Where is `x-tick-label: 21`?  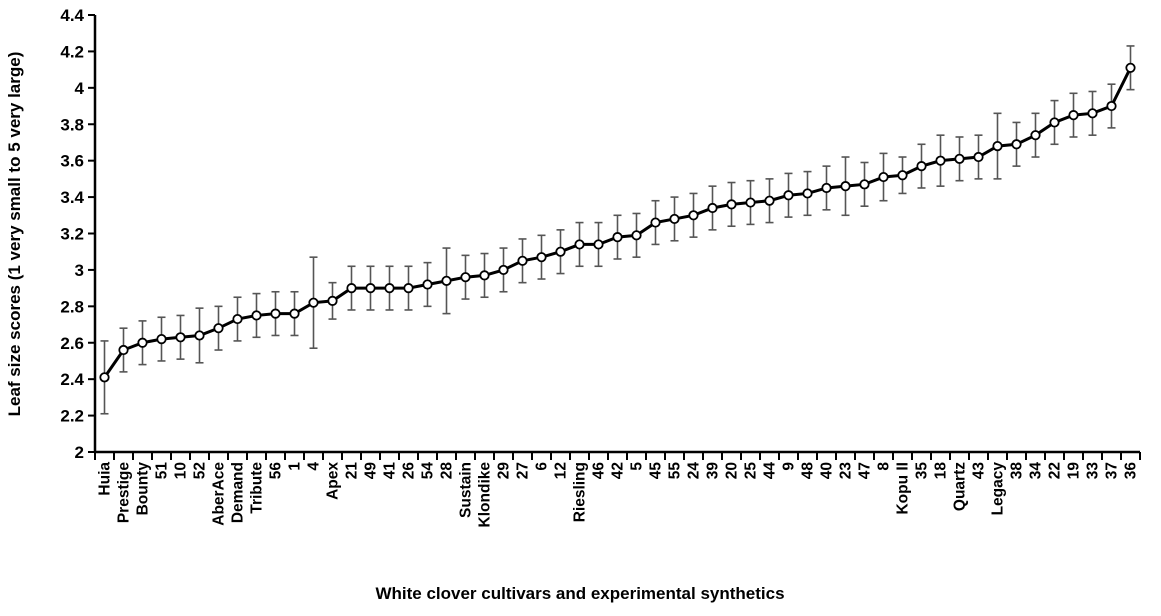 x-tick-label: 21 is located at coordinates (352, 471).